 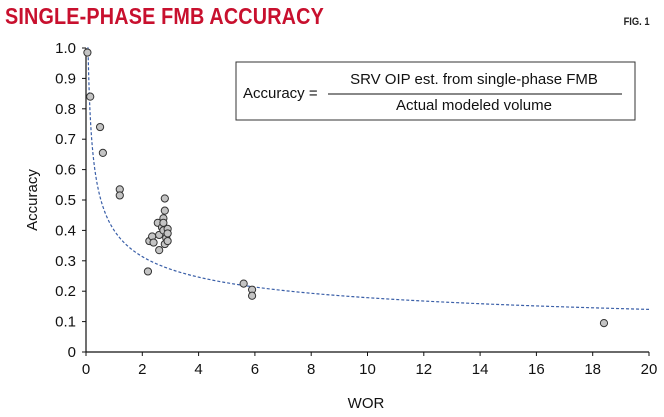 What do you see at coordinates (65, 230) in the screenshot?
I see `y-tick-label: 0.4` at bounding box center [65, 230].